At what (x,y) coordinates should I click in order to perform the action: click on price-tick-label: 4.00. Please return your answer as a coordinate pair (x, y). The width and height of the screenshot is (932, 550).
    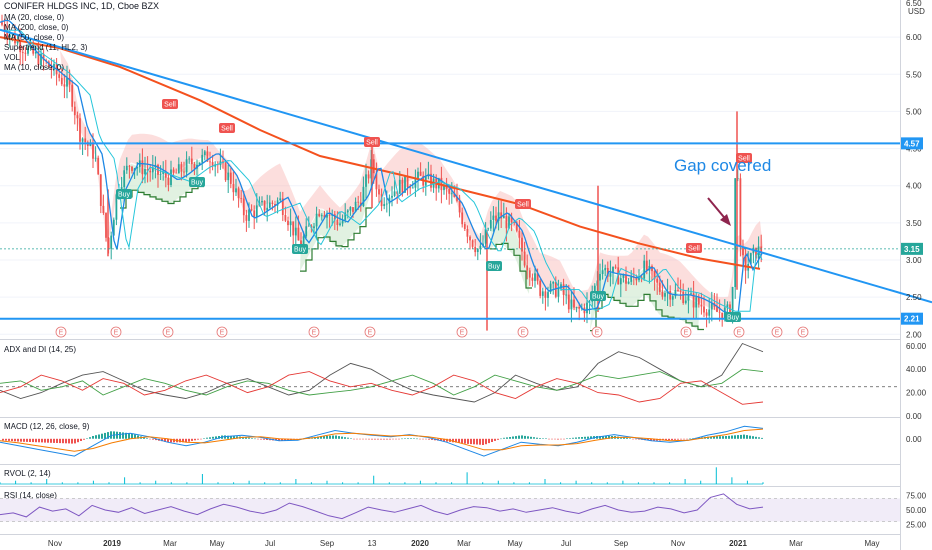
    Looking at the image, I should click on (914, 186).